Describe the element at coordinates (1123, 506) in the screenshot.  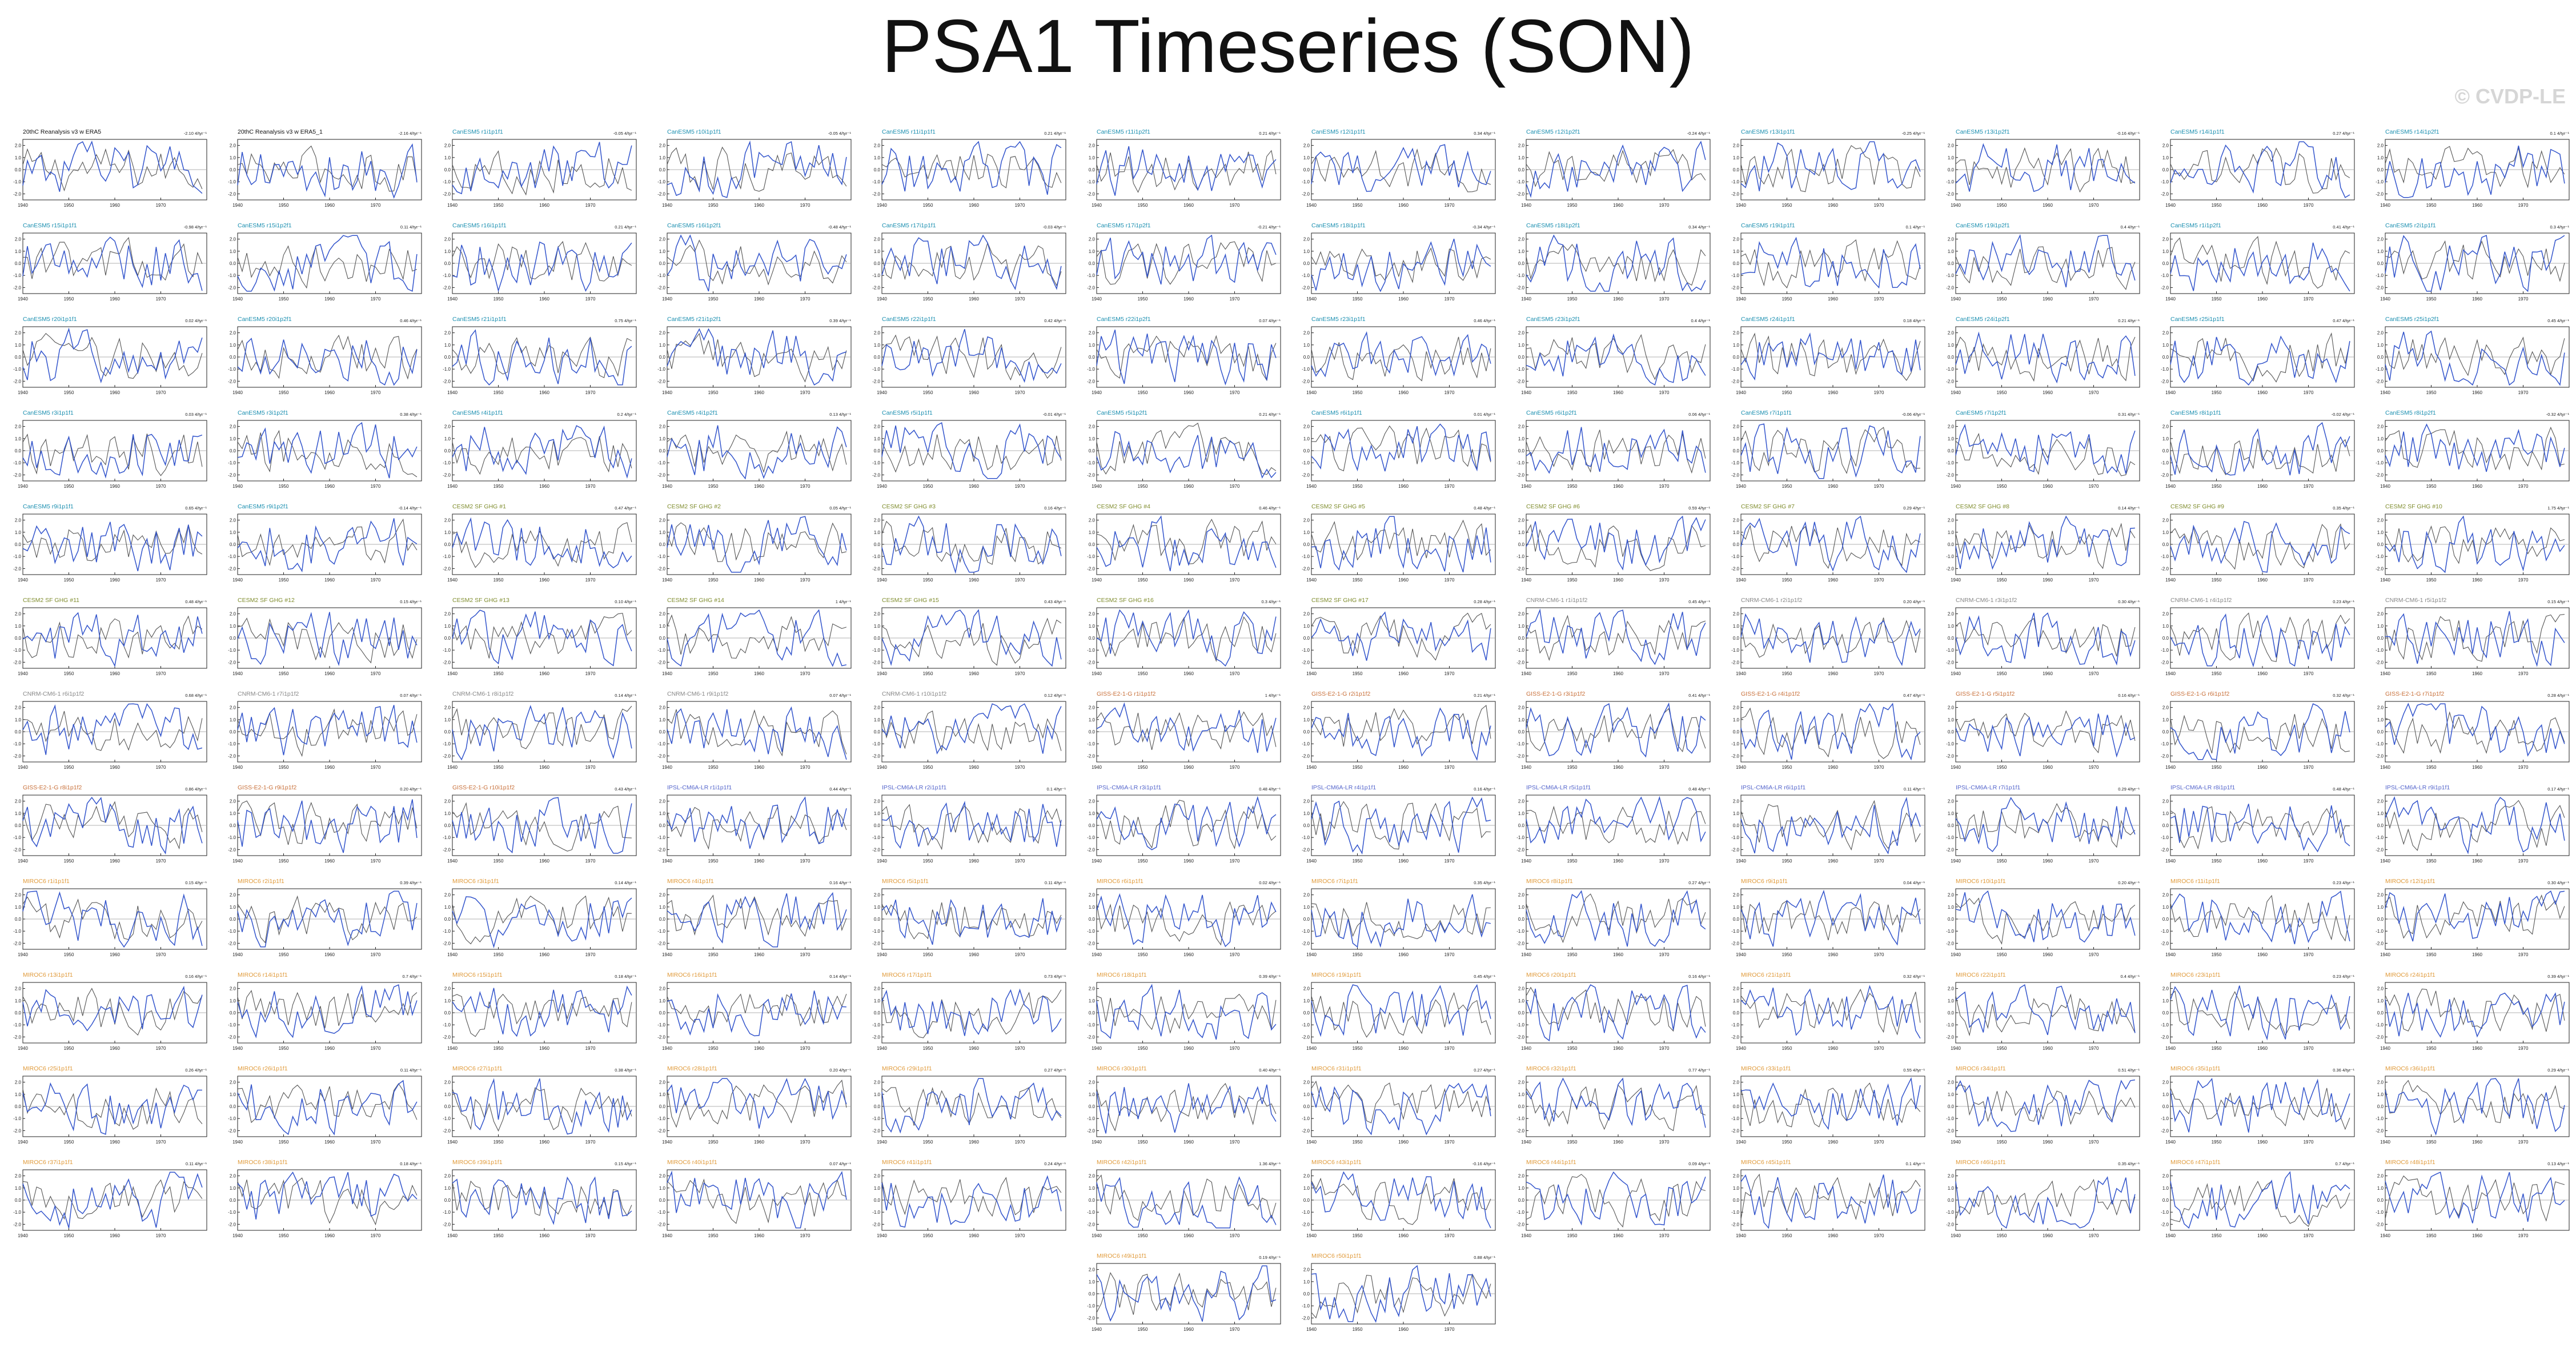
I see `panel-title: CESM2 SF GHG #4` at that location.